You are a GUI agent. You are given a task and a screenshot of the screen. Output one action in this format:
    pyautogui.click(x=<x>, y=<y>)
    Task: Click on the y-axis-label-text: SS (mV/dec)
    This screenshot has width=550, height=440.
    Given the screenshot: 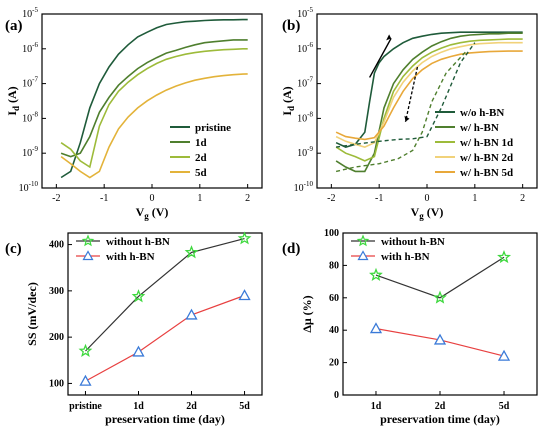 What is the action you would take?
    pyautogui.click(x=32, y=314)
    